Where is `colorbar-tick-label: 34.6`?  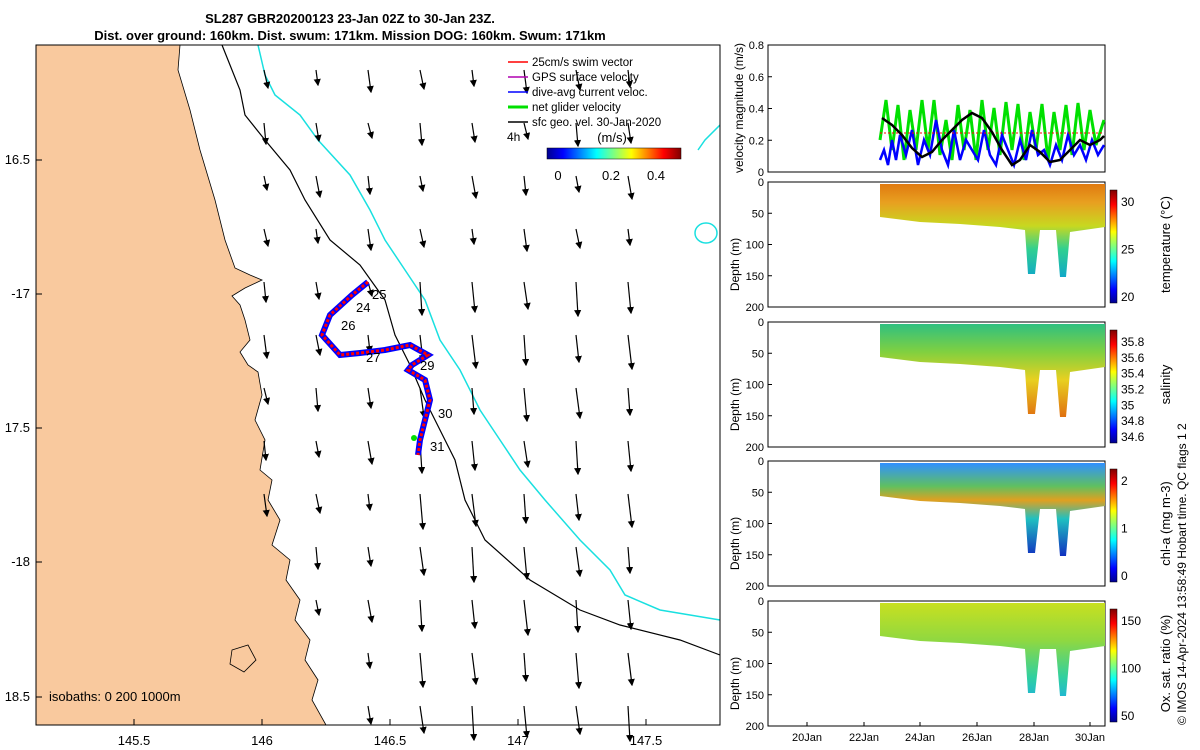 colorbar-tick-label: 34.6 is located at coordinates (1133, 437).